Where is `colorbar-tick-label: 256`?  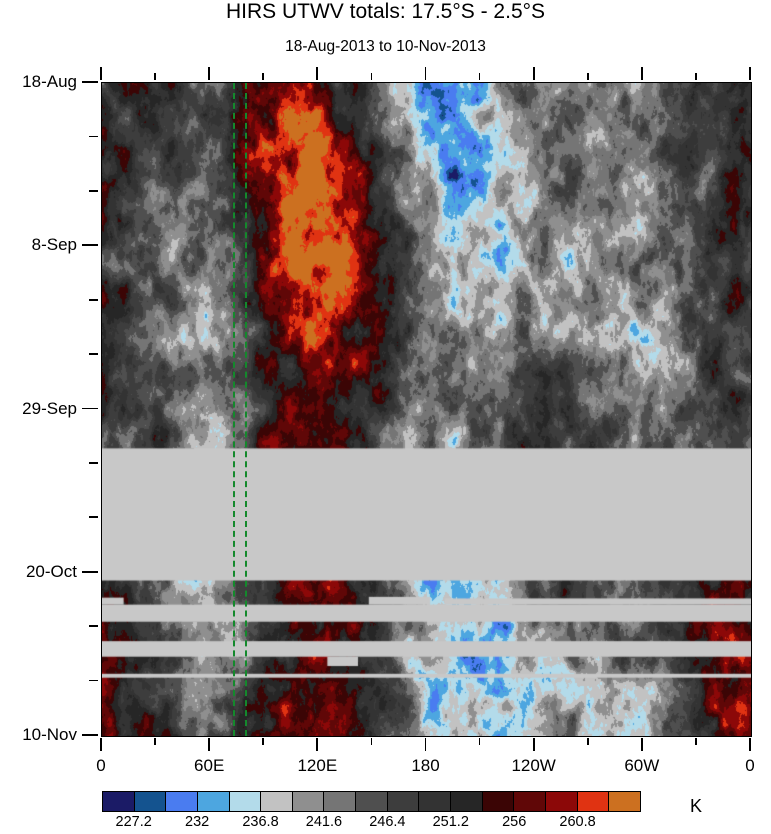
colorbar-tick-label: 256 is located at coordinates (514, 822).